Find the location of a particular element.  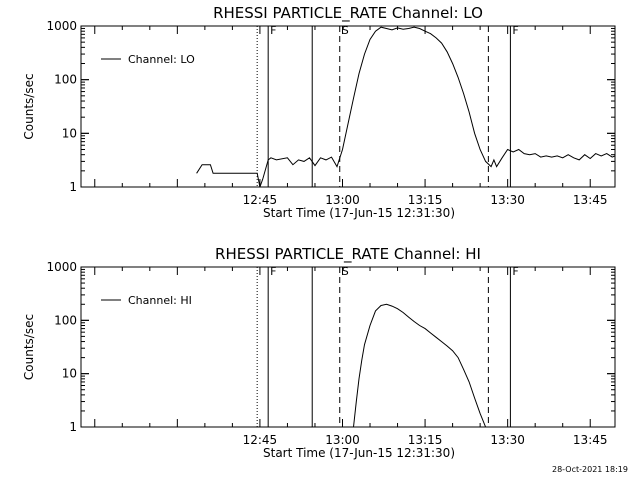

legend: Channel: LO is located at coordinates (148, 59).